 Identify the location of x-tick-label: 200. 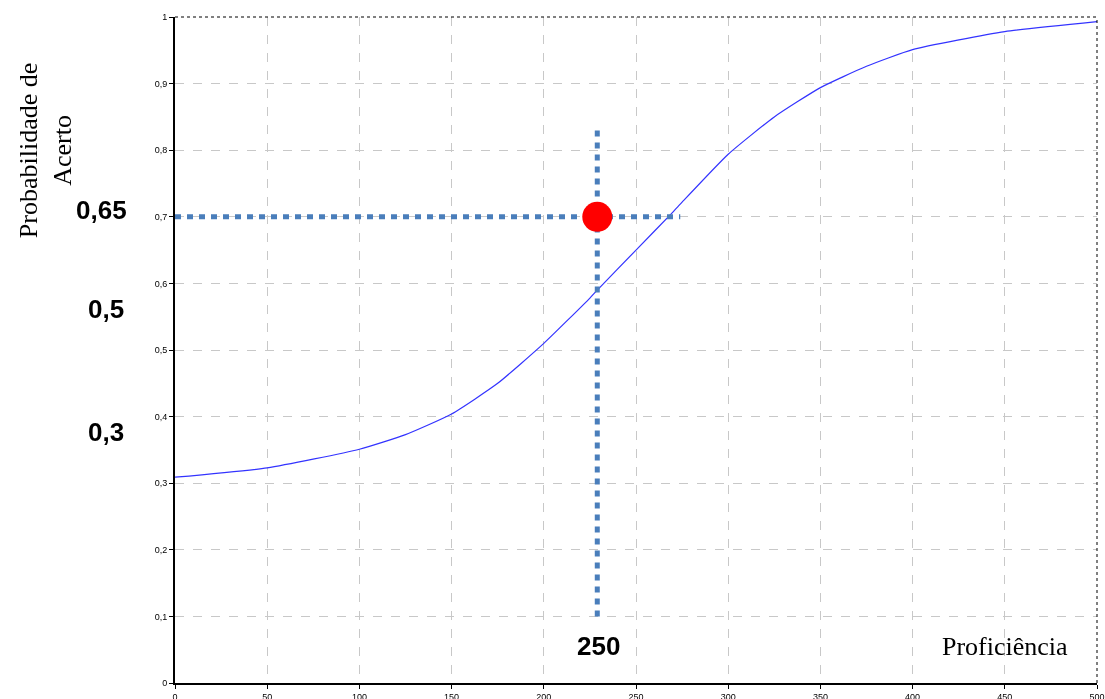
(544, 695).